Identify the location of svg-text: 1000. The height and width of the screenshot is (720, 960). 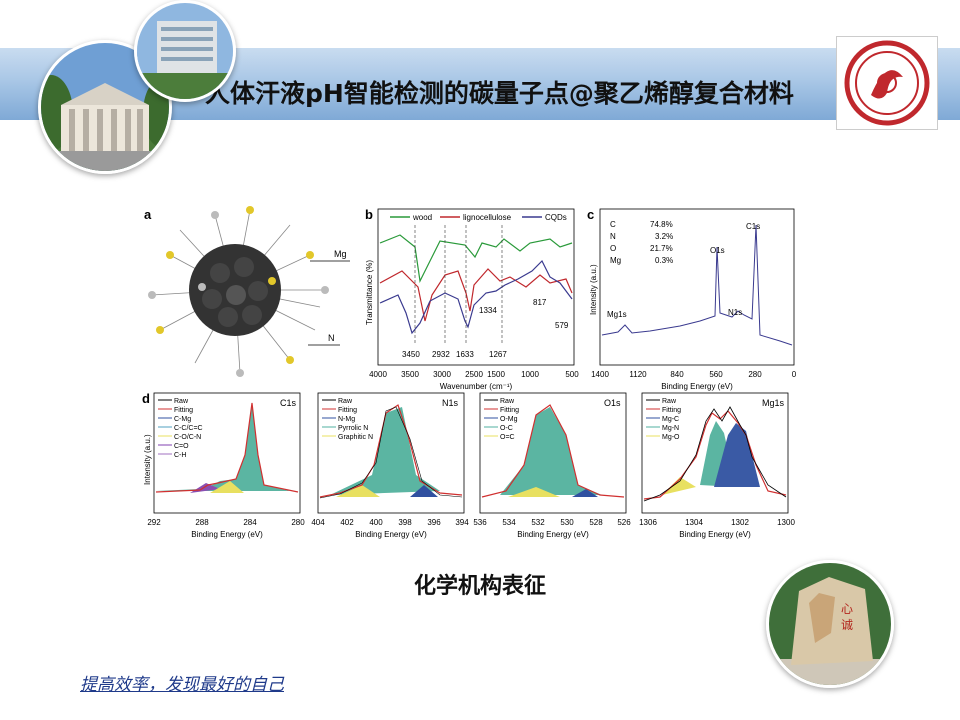
(530, 374).